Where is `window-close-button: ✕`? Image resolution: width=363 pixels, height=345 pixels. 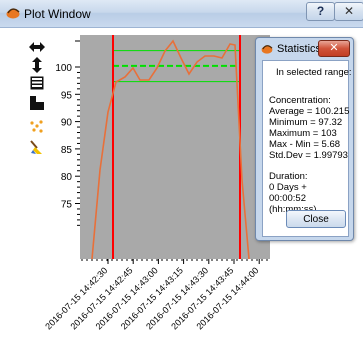
window-close-button: ✕ is located at coordinates (348, 11).